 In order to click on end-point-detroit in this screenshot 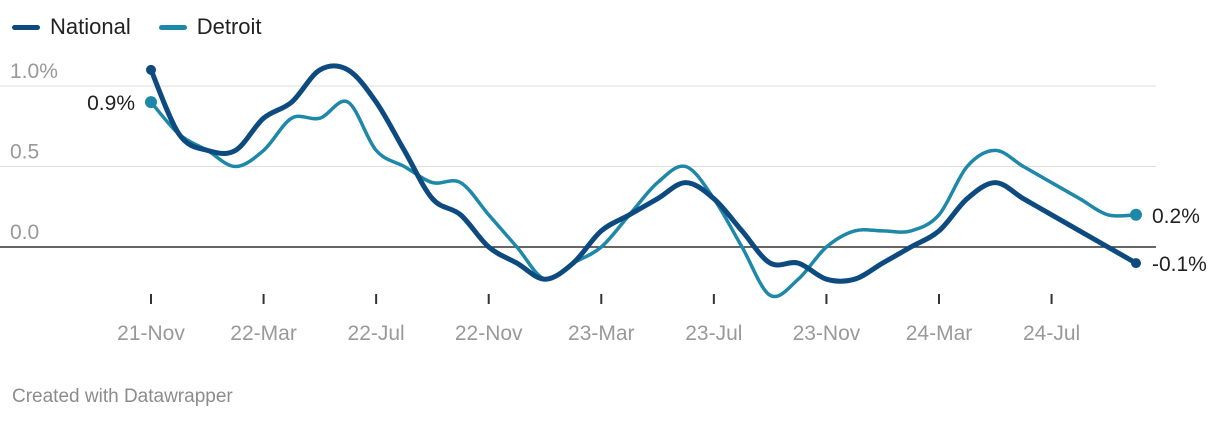, I will do `click(1136, 214)`.